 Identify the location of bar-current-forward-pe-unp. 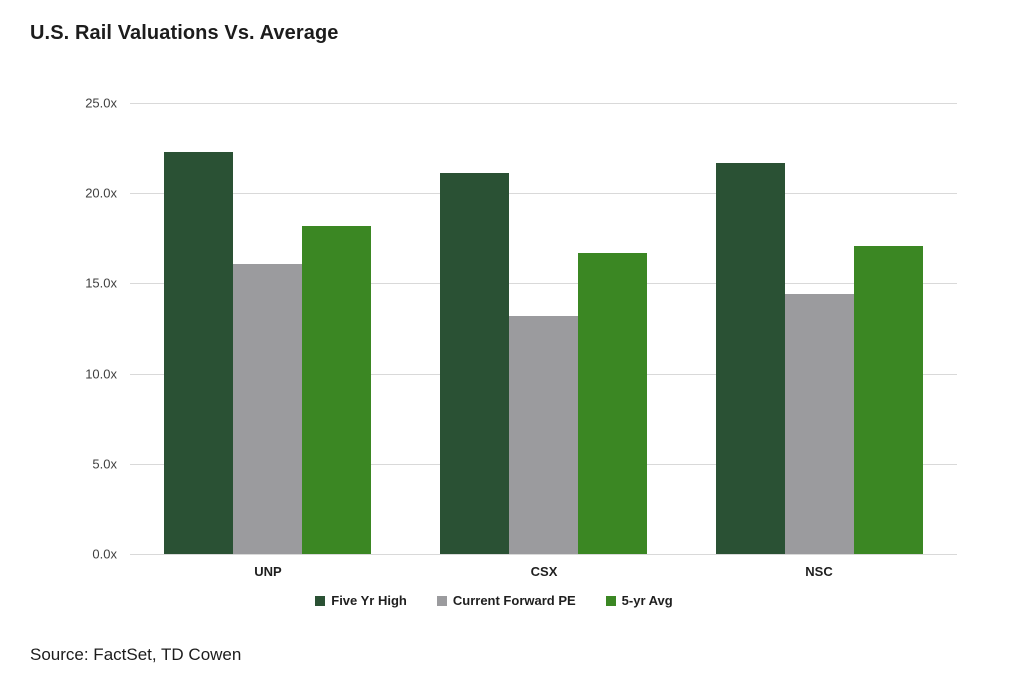
(267, 409).